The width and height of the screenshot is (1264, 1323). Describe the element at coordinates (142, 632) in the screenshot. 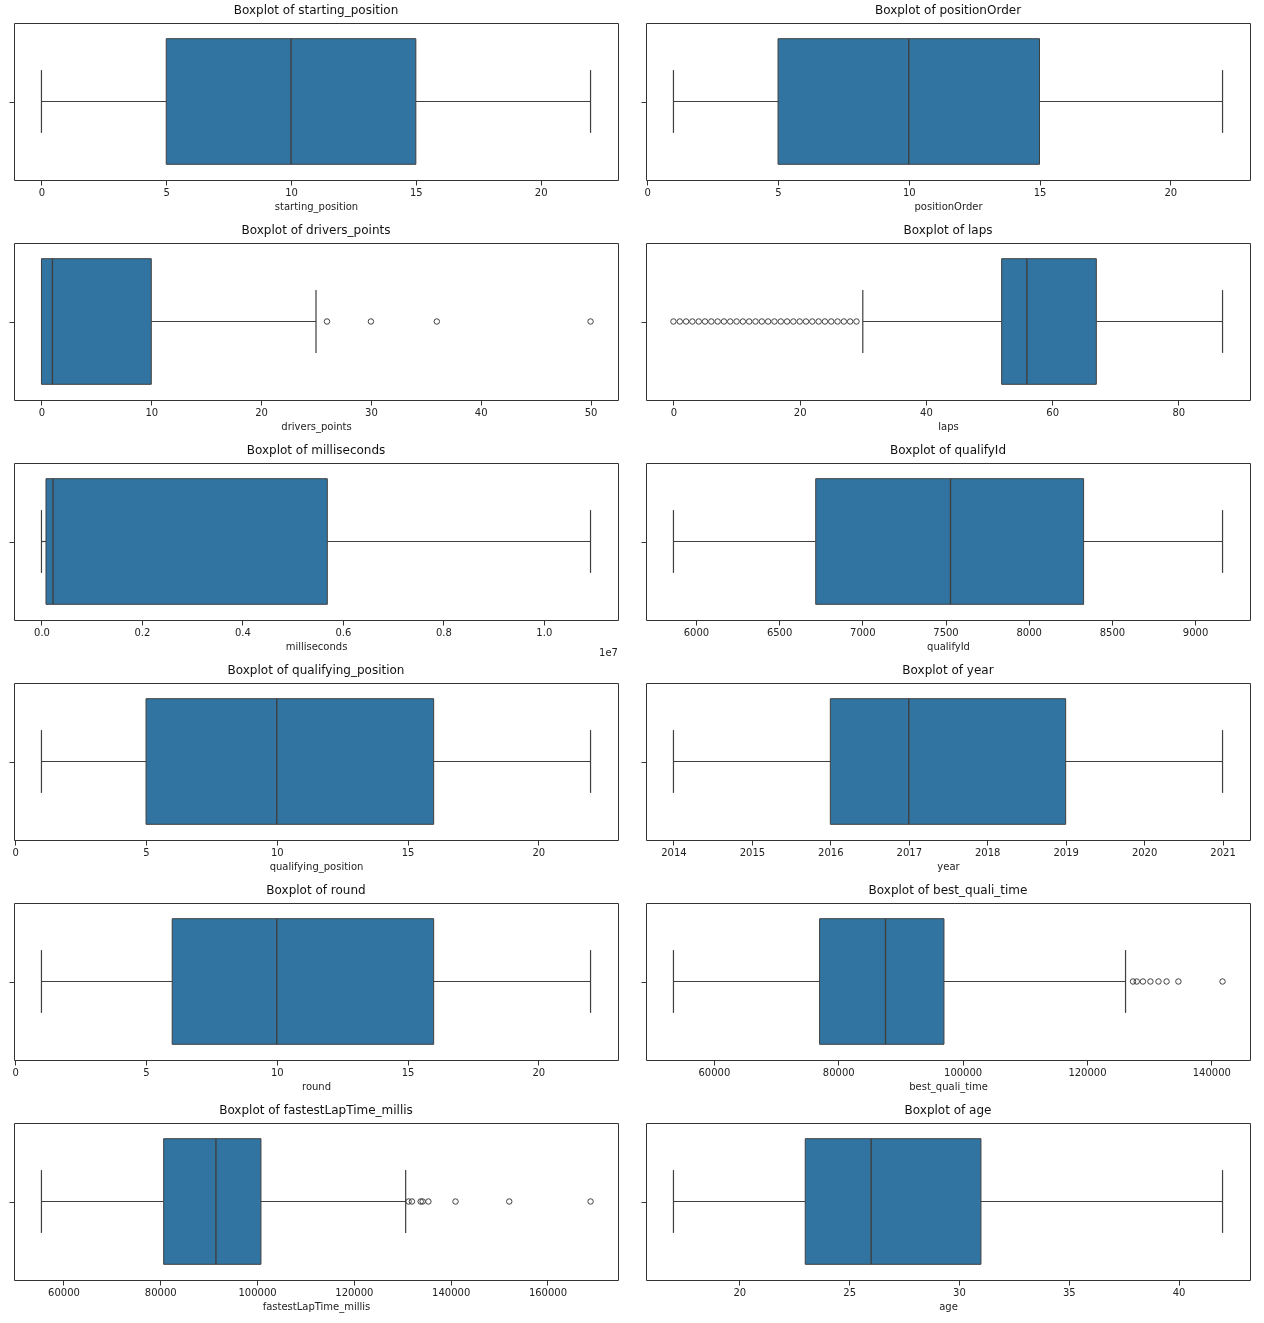

I see `x-tick-label: 0.2` at that location.